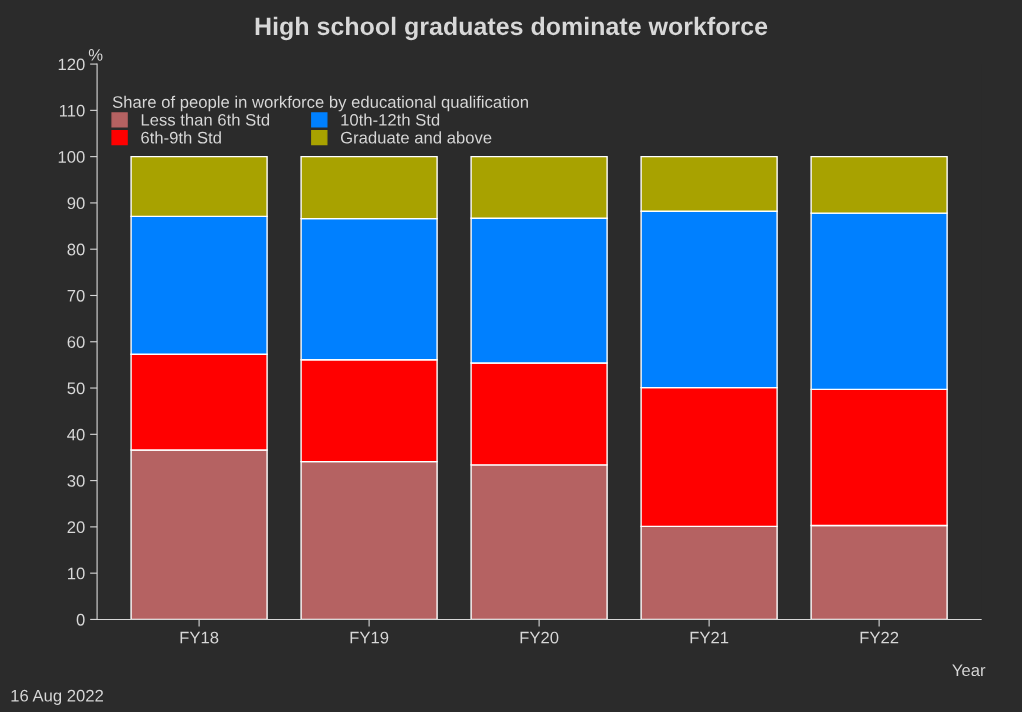 The height and width of the screenshot is (712, 1022). What do you see at coordinates (76, 527) in the screenshot?
I see `y-tick-label: 20` at bounding box center [76, 527].